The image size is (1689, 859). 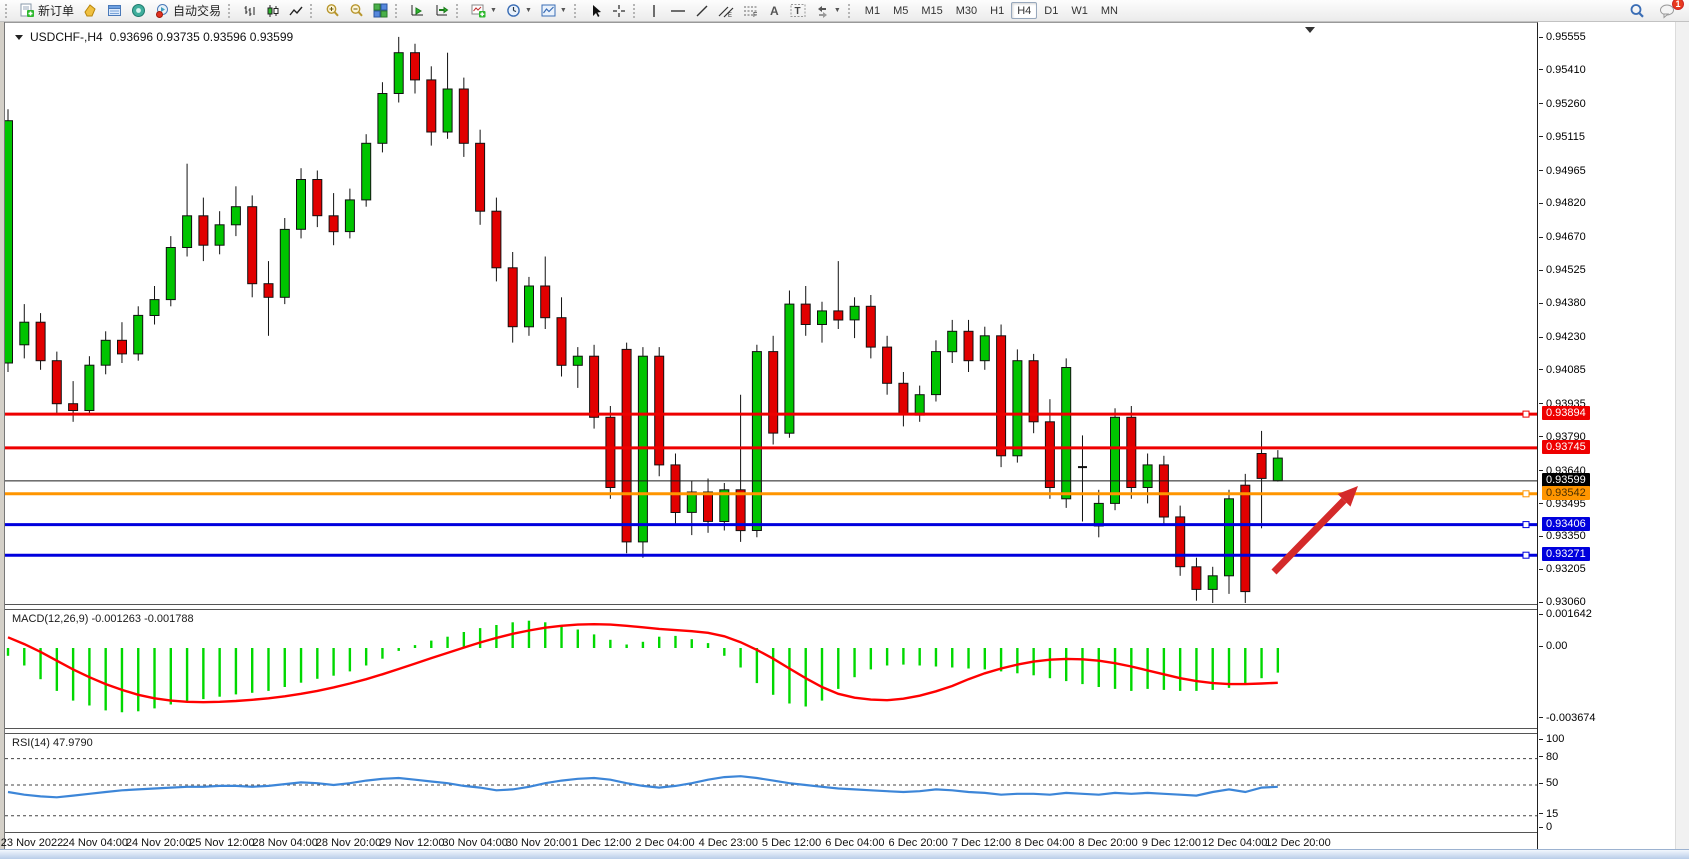 I want to click on time-tick-label: 5 Dec 12:00, so click(x=791, y=843).